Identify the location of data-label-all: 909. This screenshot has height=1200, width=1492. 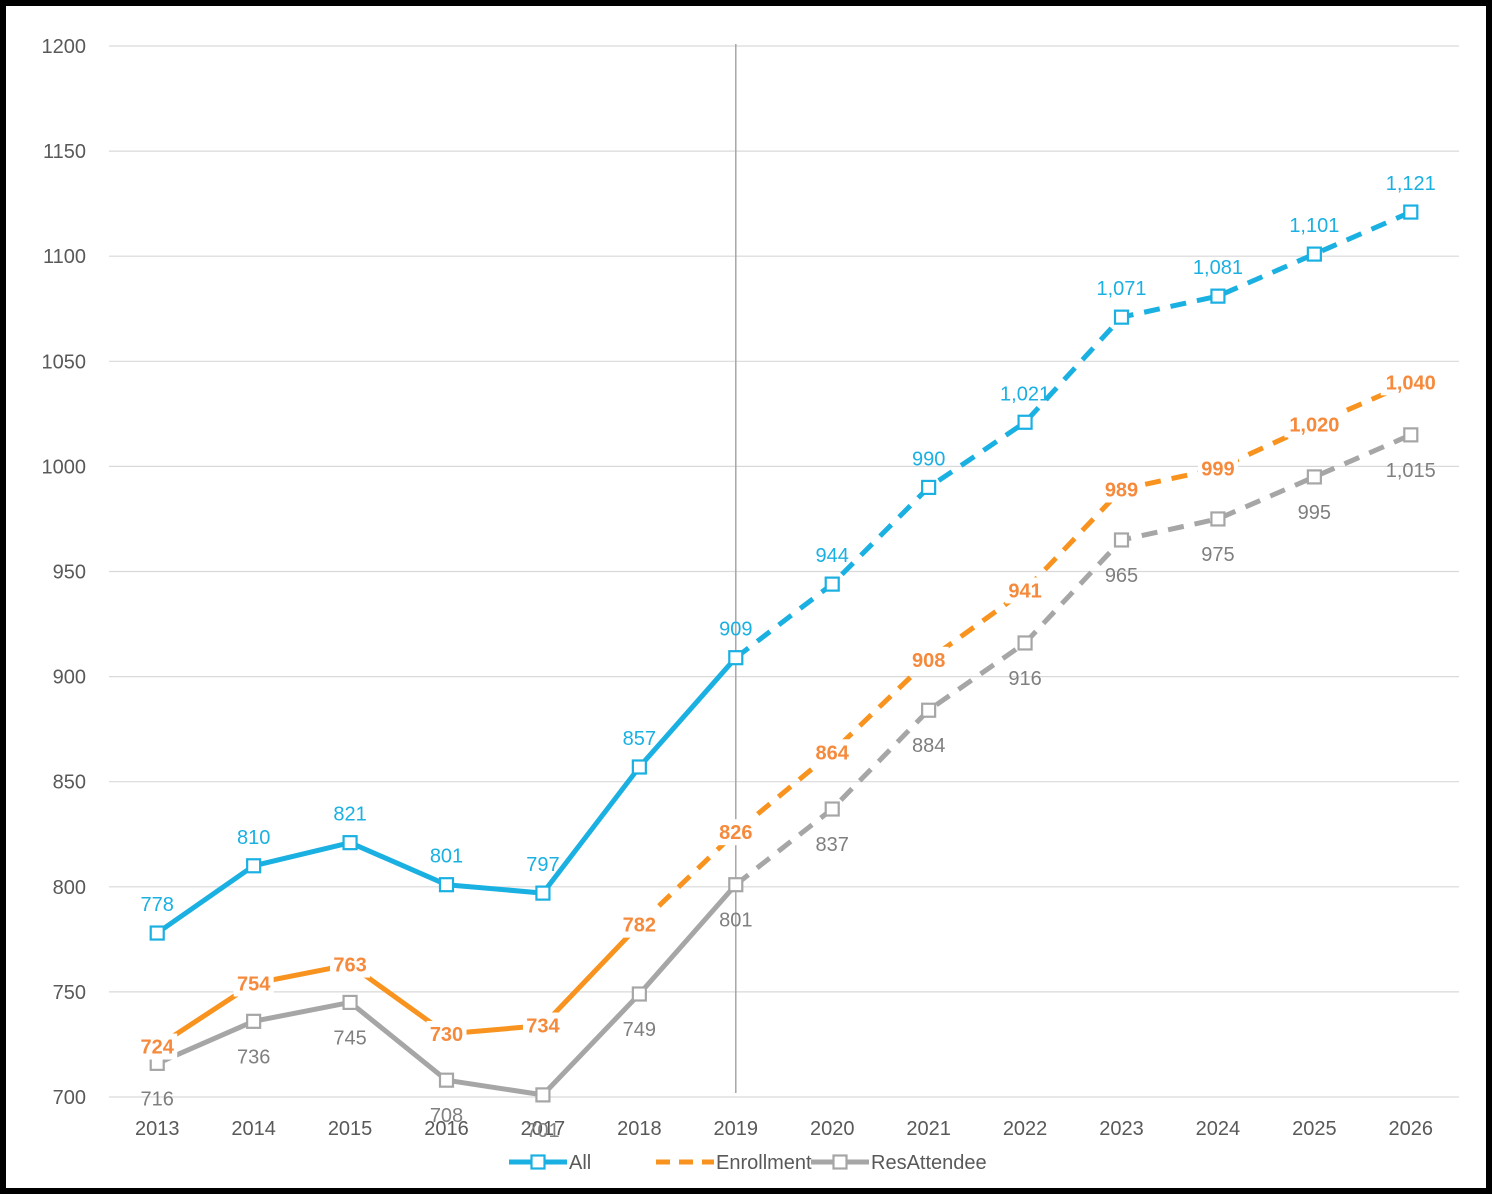
(735, 630).